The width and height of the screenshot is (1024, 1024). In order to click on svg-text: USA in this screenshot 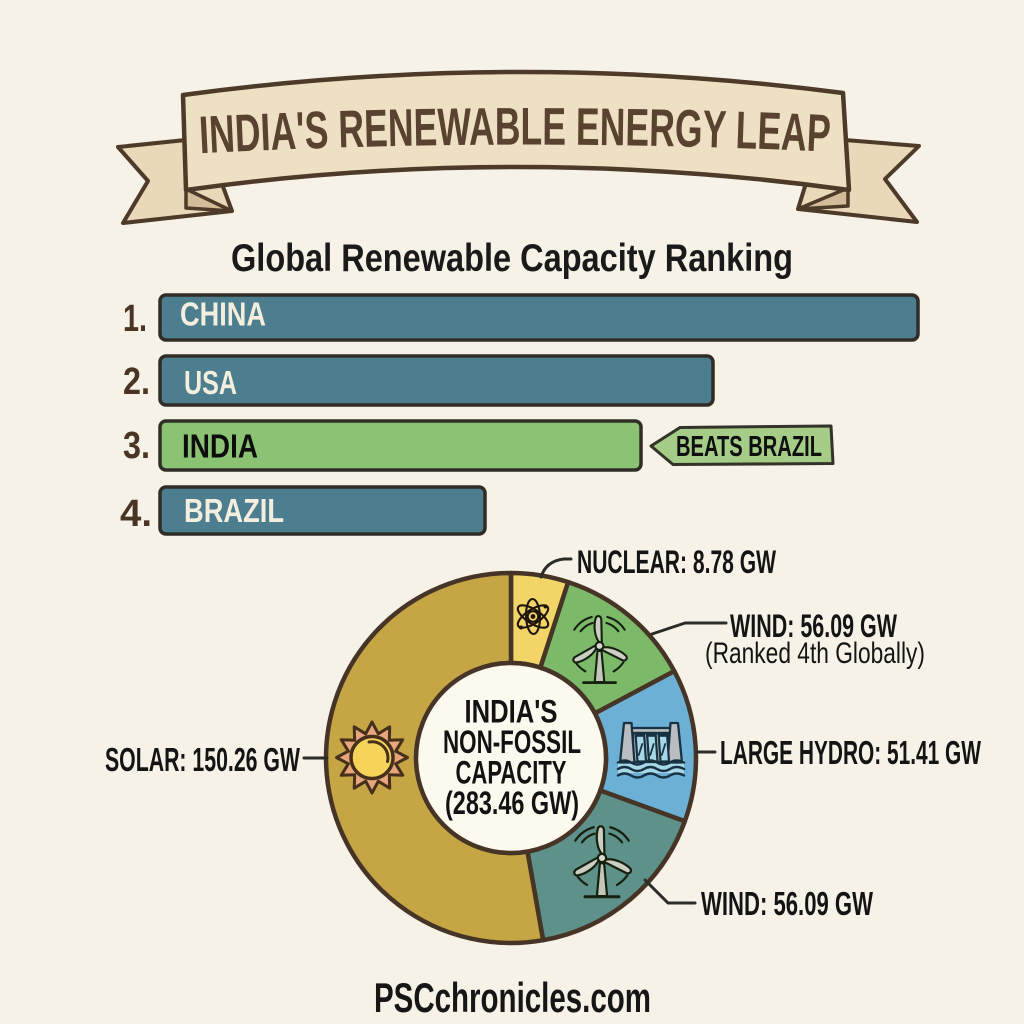, I will do `click(210, 382)`.